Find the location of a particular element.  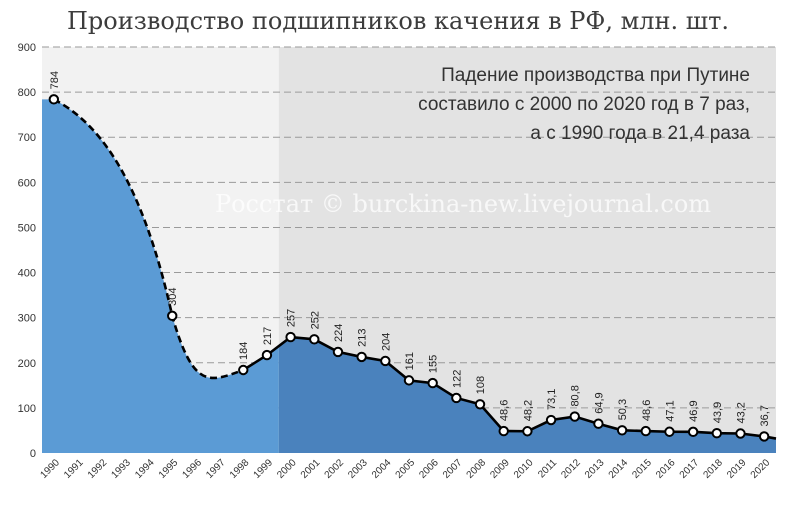

y-tick-label: 900 is located at coordinates (27, 48).